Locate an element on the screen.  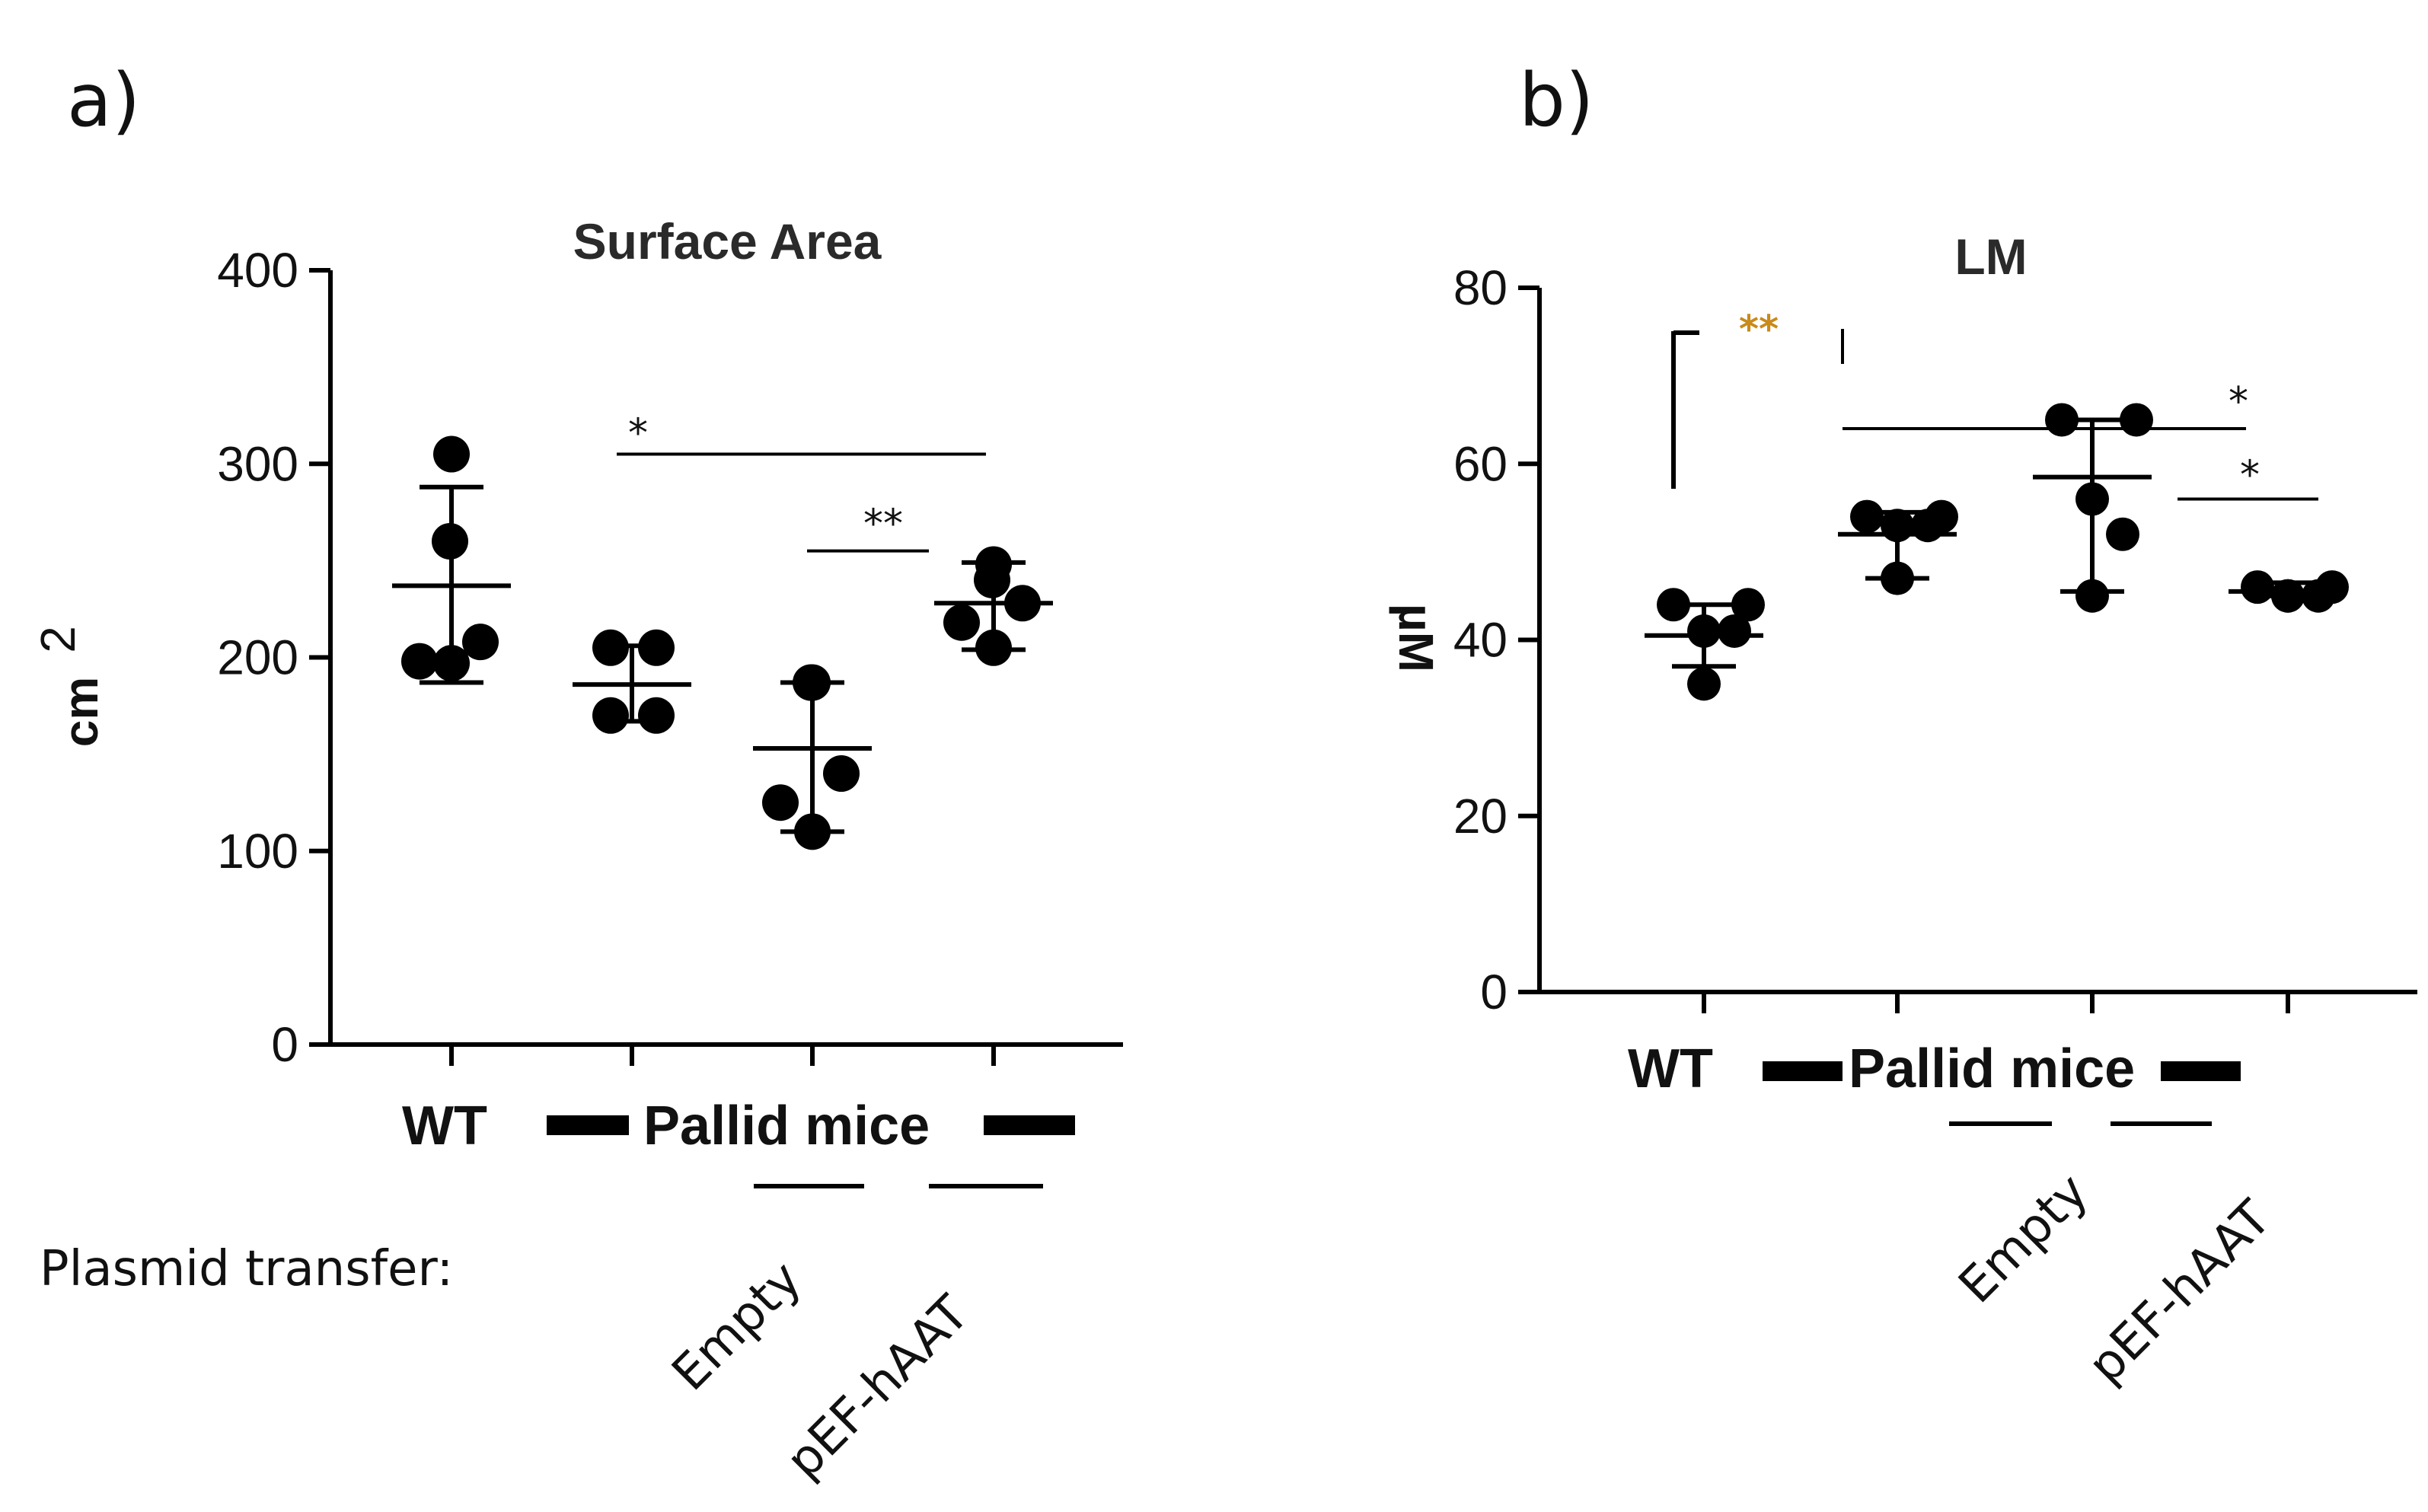
chart-a-group-pallid: Pallid mice is located at coordinates (786, 1126).